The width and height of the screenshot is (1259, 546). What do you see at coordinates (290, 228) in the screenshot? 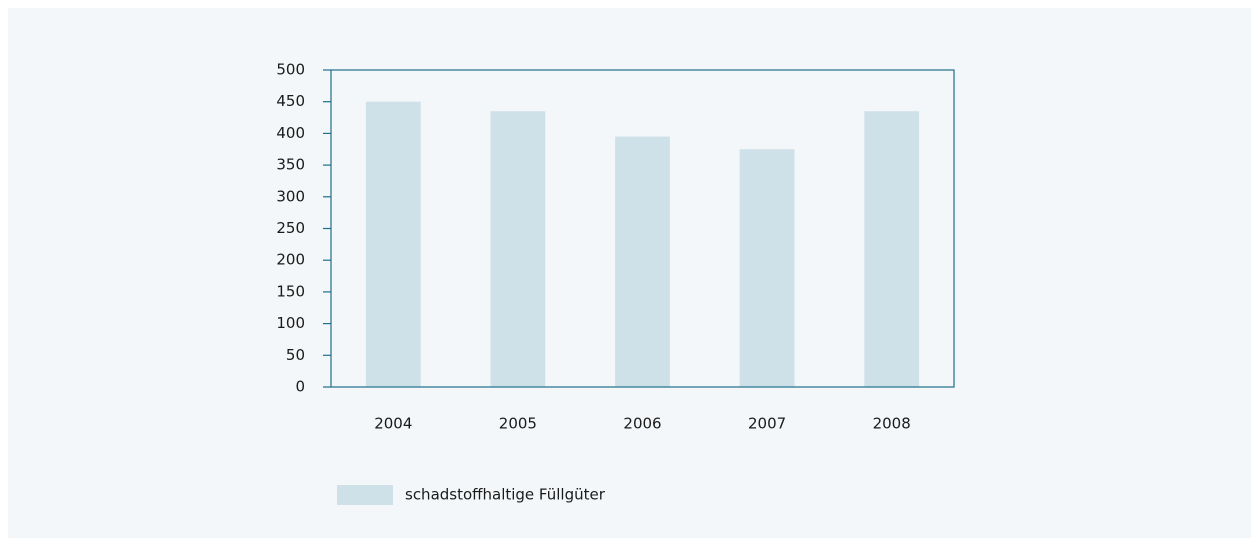
I see `y-tick-label: 250` at bounding box center [290, 228].